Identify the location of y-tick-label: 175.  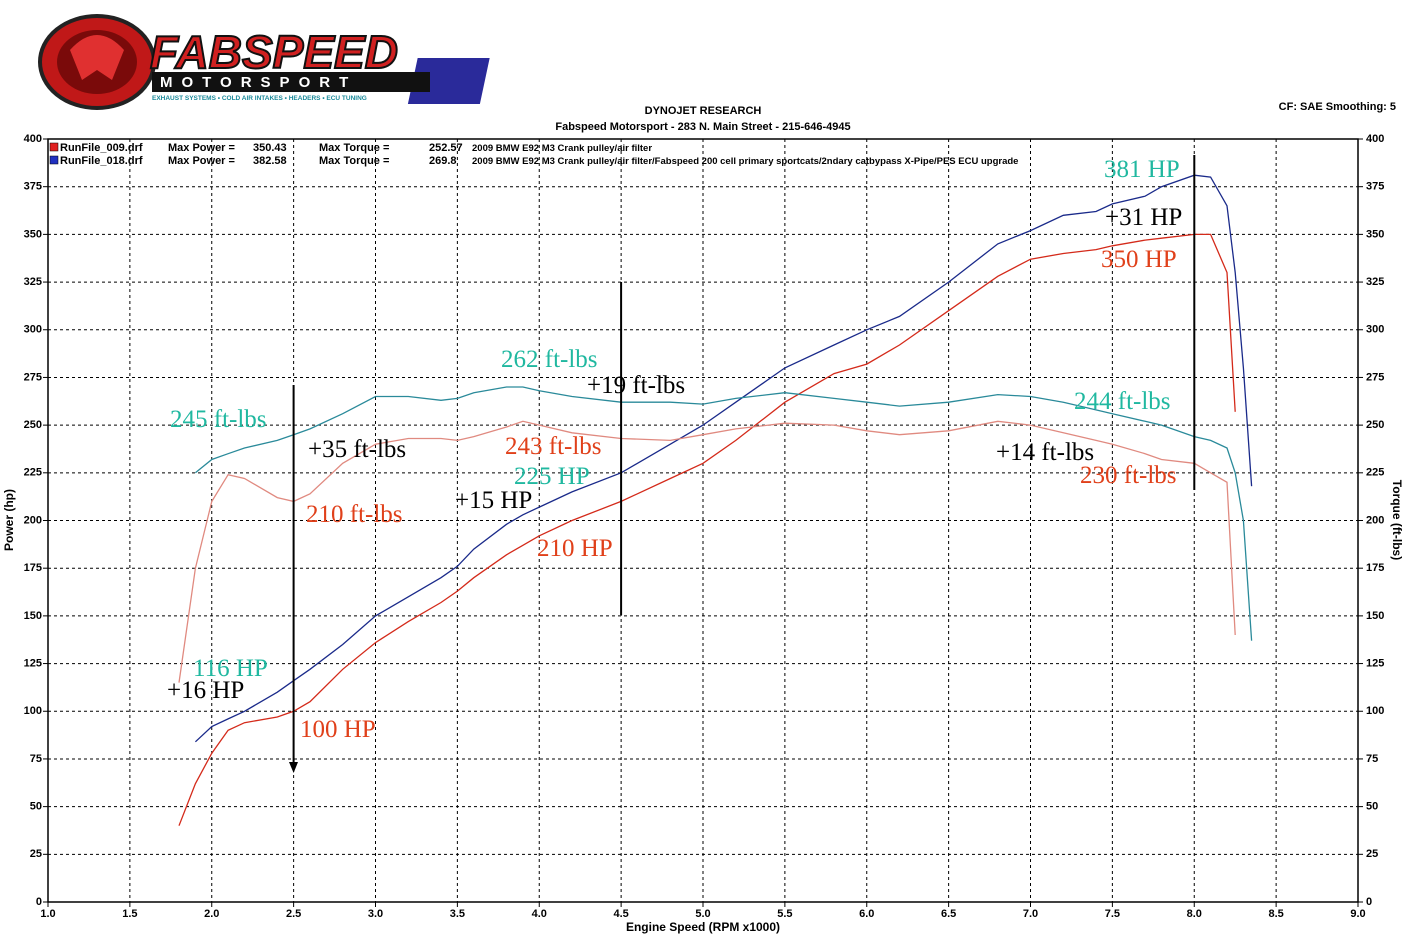
(33, 568).